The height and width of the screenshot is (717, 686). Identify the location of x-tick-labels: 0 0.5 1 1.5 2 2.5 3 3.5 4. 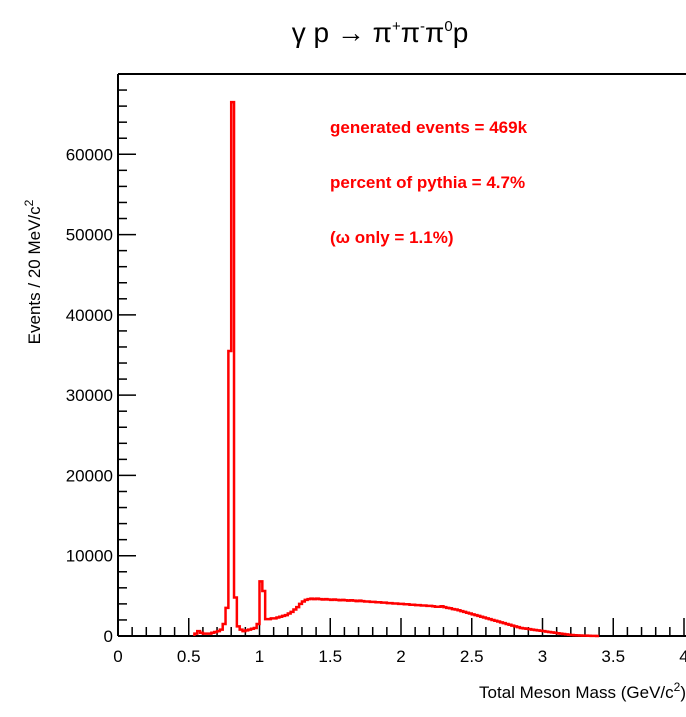
(399, 656).